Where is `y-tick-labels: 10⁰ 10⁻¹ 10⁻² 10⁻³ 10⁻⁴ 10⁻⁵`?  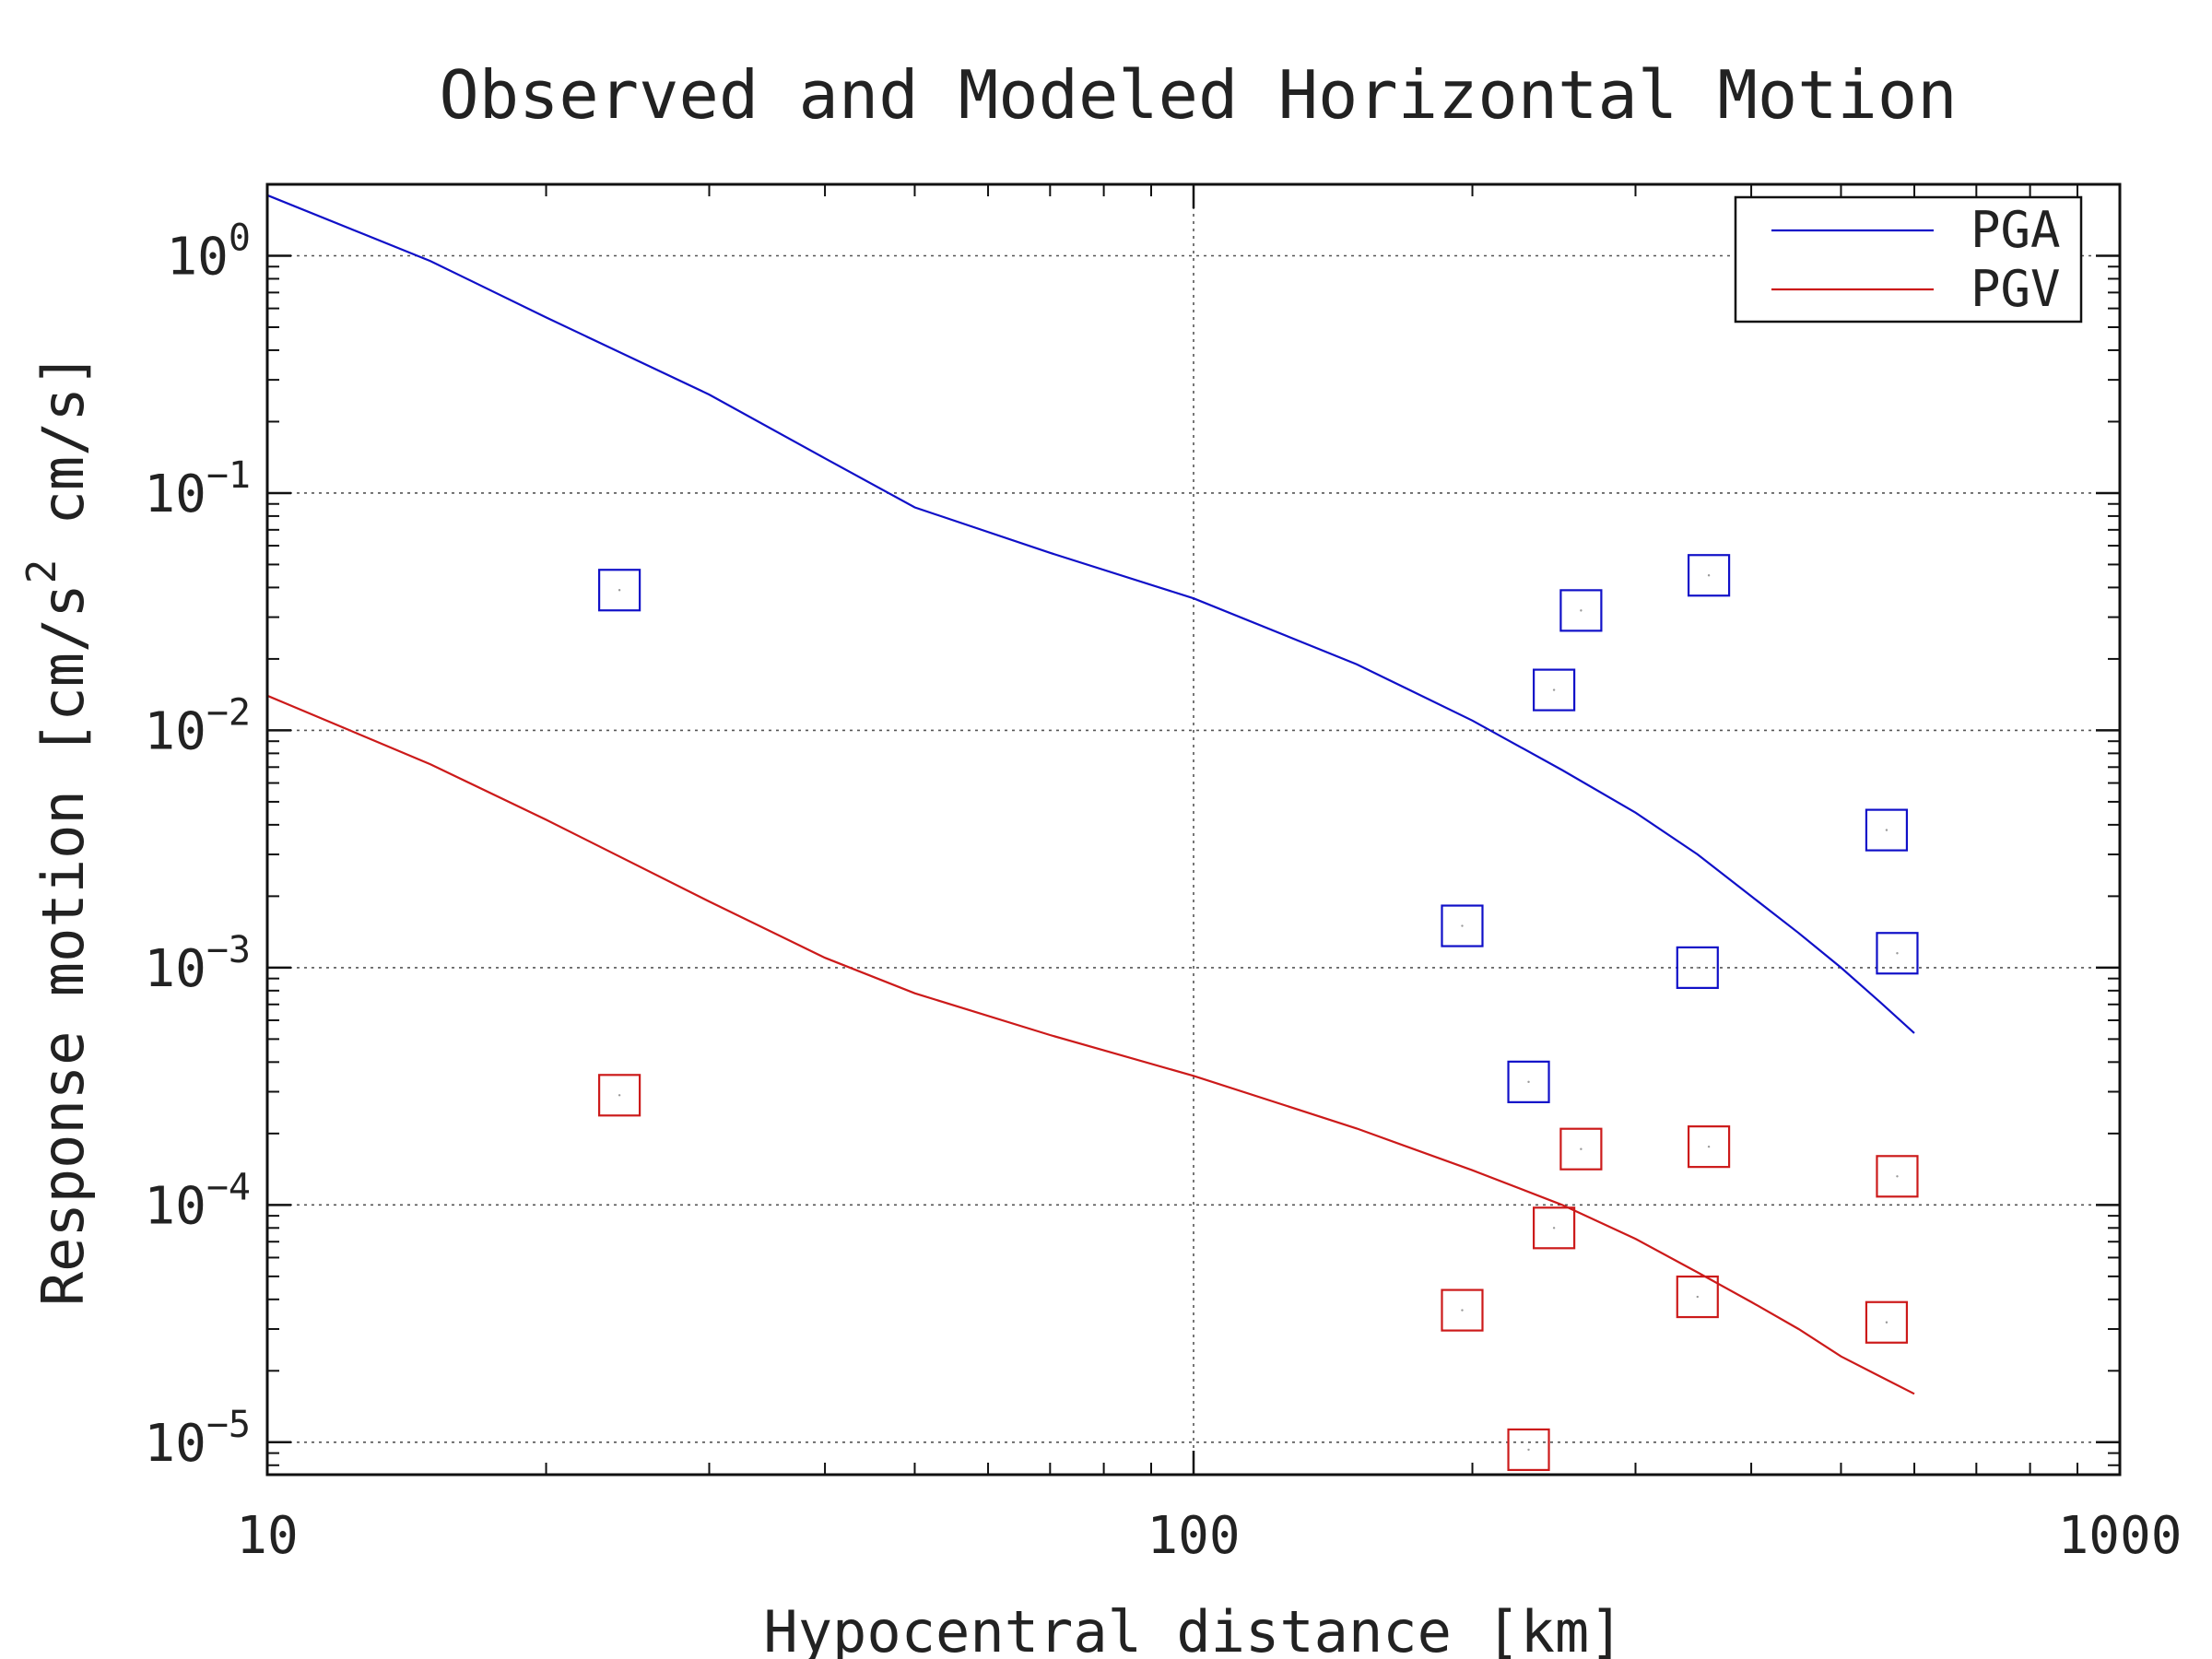
y-tick-labels: 10⁰ 10⁻¹ 10⁻² 10⁻³ 10⁻⁴ 10⁻⁵ is located at coordinates (197, 846).